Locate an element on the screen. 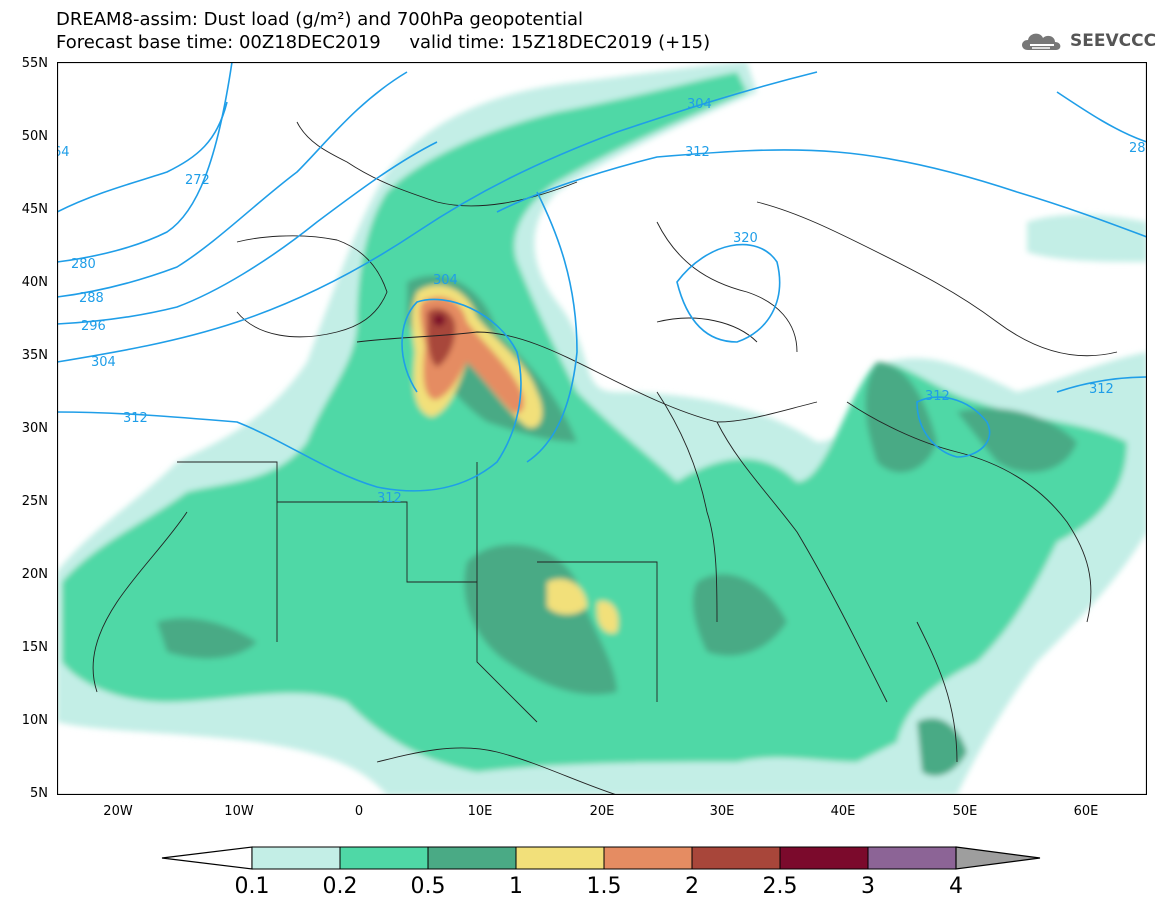 The width and height of the screenshot is (1165, 907). lat-label: 45N is located at coordinates (34, 209).